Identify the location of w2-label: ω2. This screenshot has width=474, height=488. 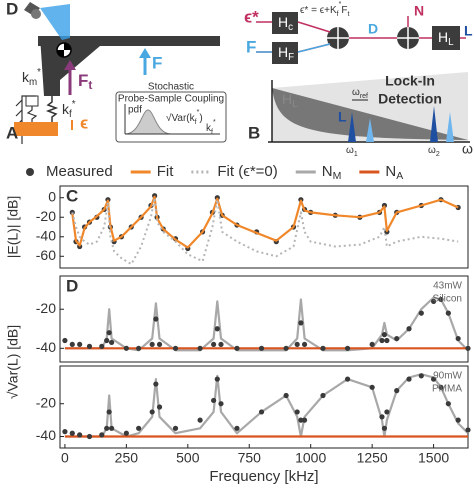
(434, 151).